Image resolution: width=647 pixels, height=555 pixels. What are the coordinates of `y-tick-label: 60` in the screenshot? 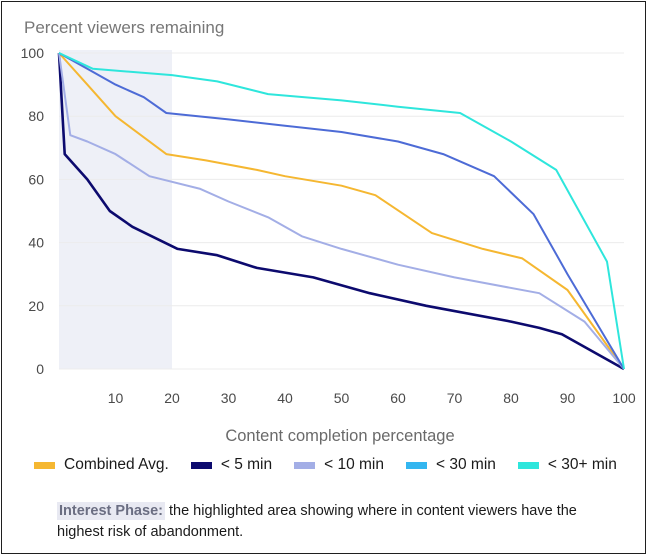 It's located at (36, 179).